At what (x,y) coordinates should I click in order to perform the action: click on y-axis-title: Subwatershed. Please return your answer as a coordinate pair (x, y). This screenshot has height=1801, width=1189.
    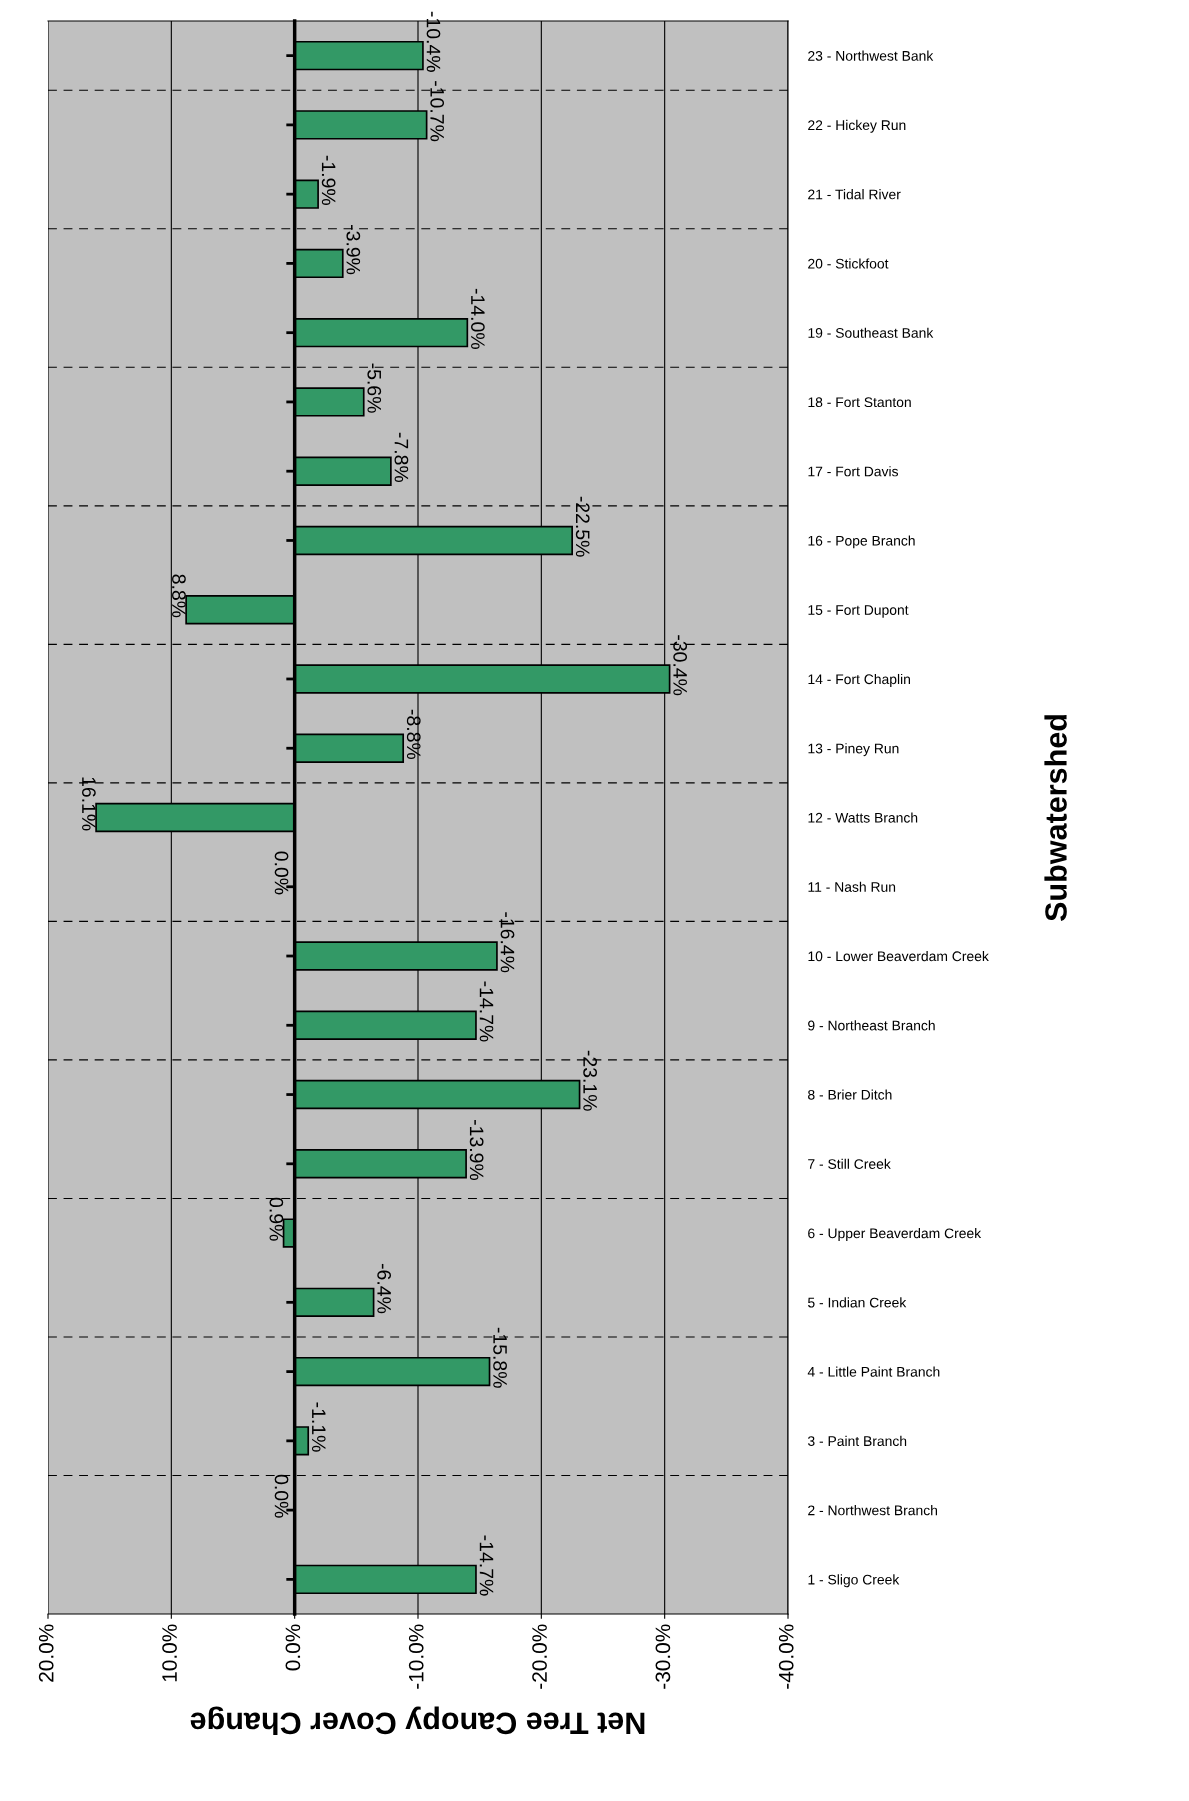
    Looking at the image, I should click on (1055, 818).